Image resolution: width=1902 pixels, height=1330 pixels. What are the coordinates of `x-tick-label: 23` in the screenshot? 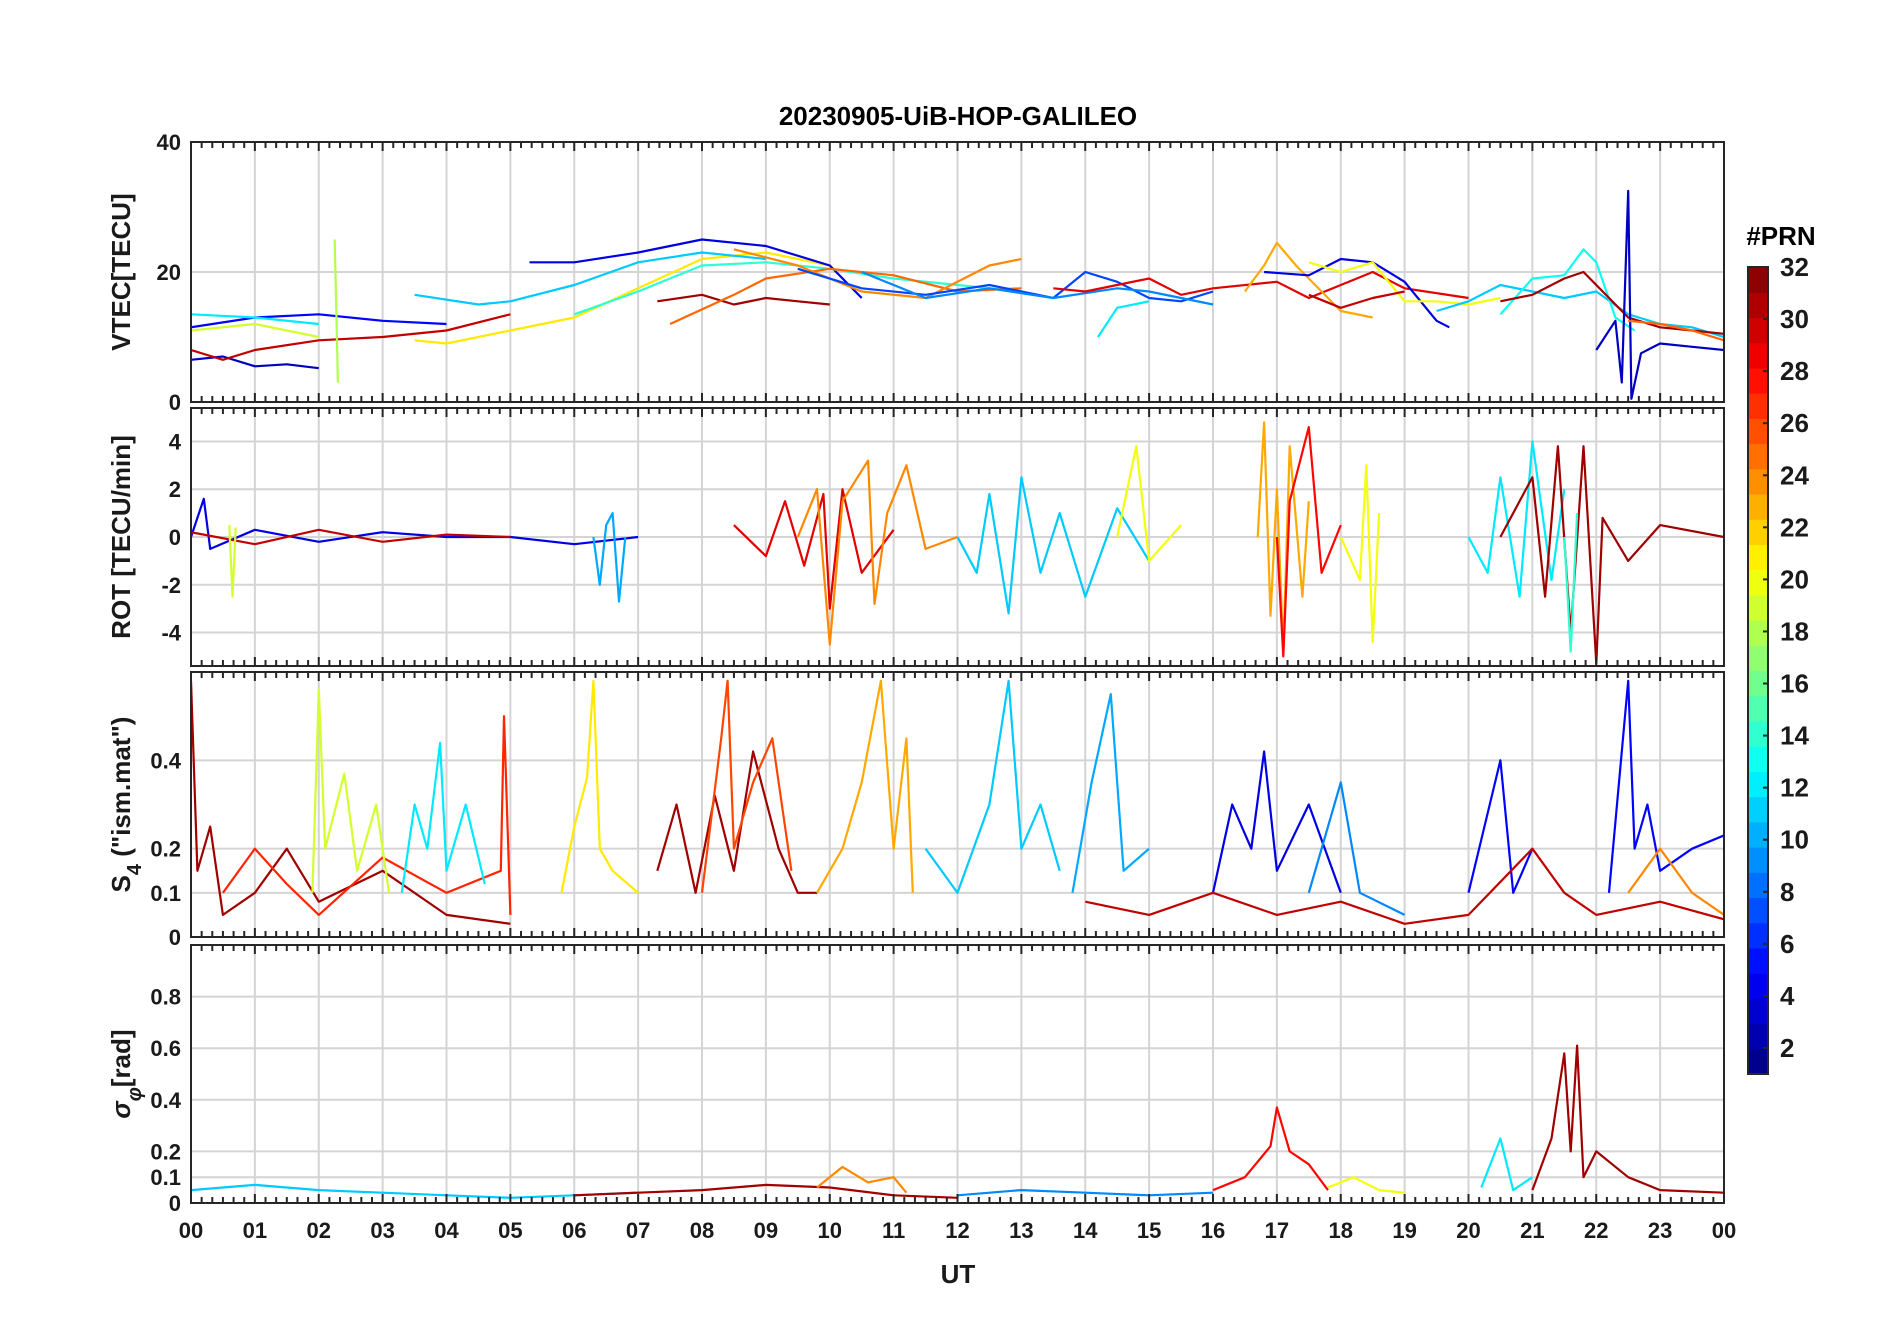 It's located at (1660, 1230).